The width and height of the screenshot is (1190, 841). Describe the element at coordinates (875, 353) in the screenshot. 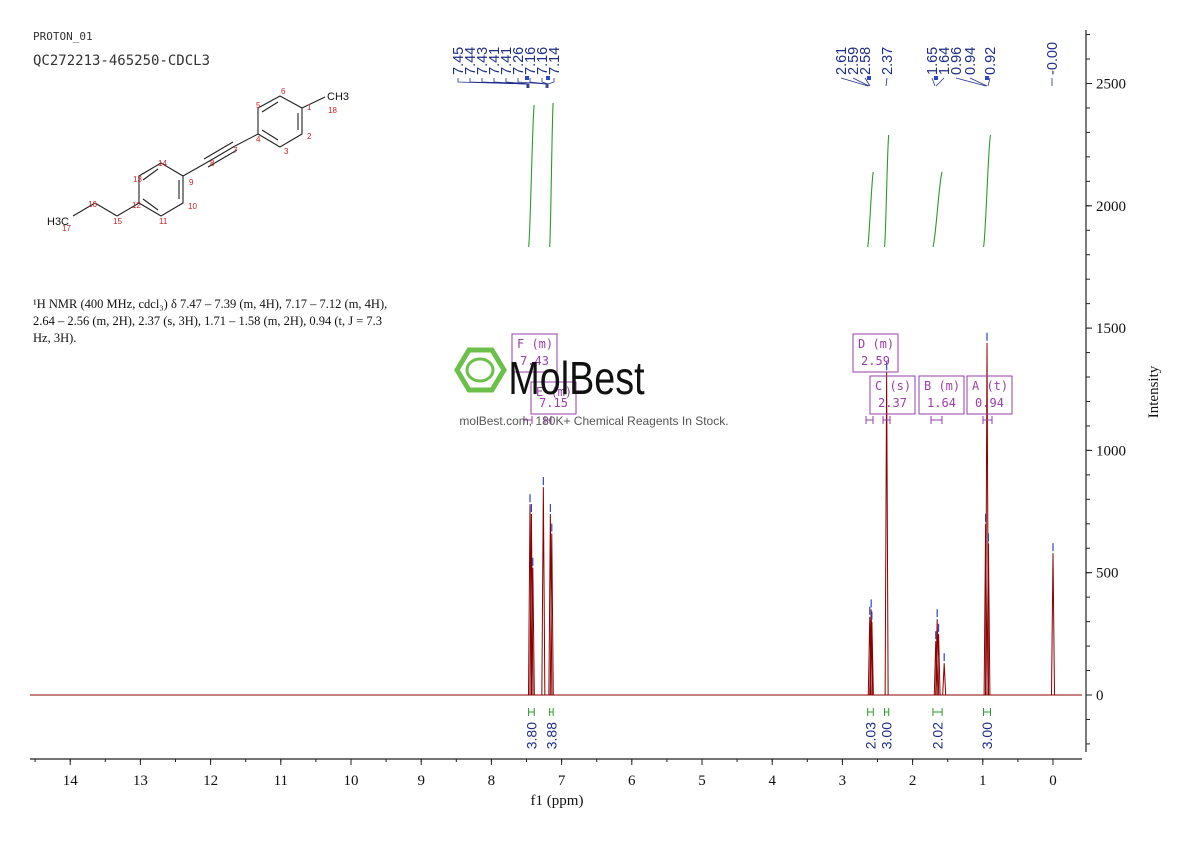

I see `multiplet-box-d` at that location.